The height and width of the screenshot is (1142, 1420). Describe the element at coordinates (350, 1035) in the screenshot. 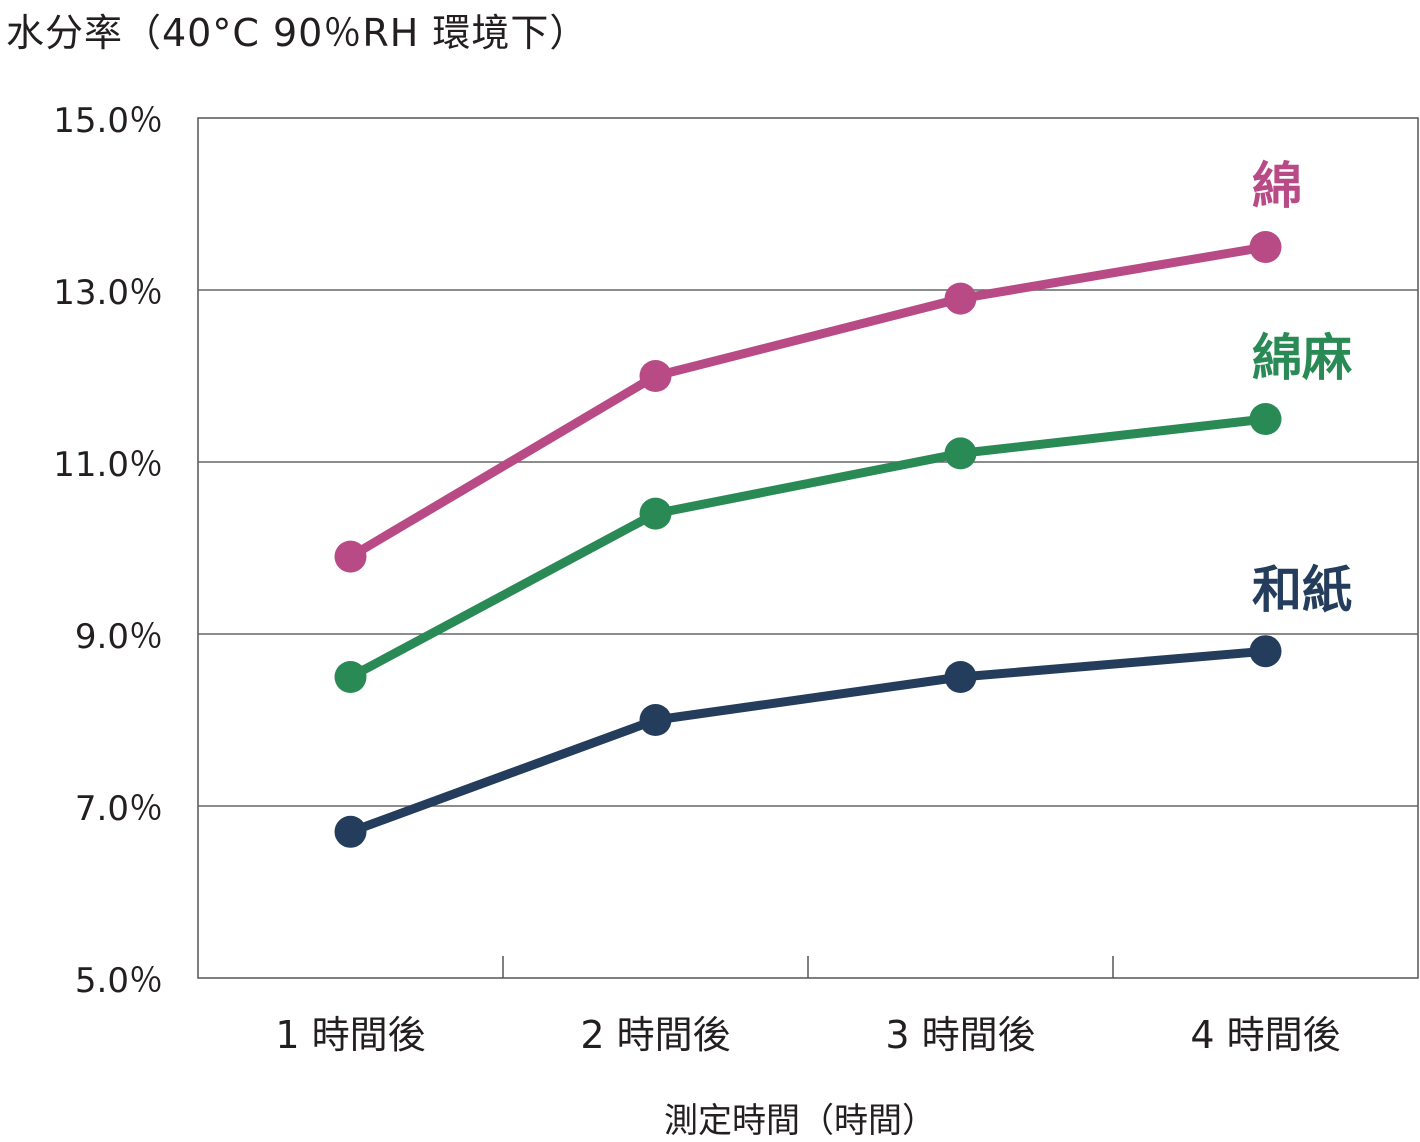

I see `x-tick-label: 1 時間後` at that location.